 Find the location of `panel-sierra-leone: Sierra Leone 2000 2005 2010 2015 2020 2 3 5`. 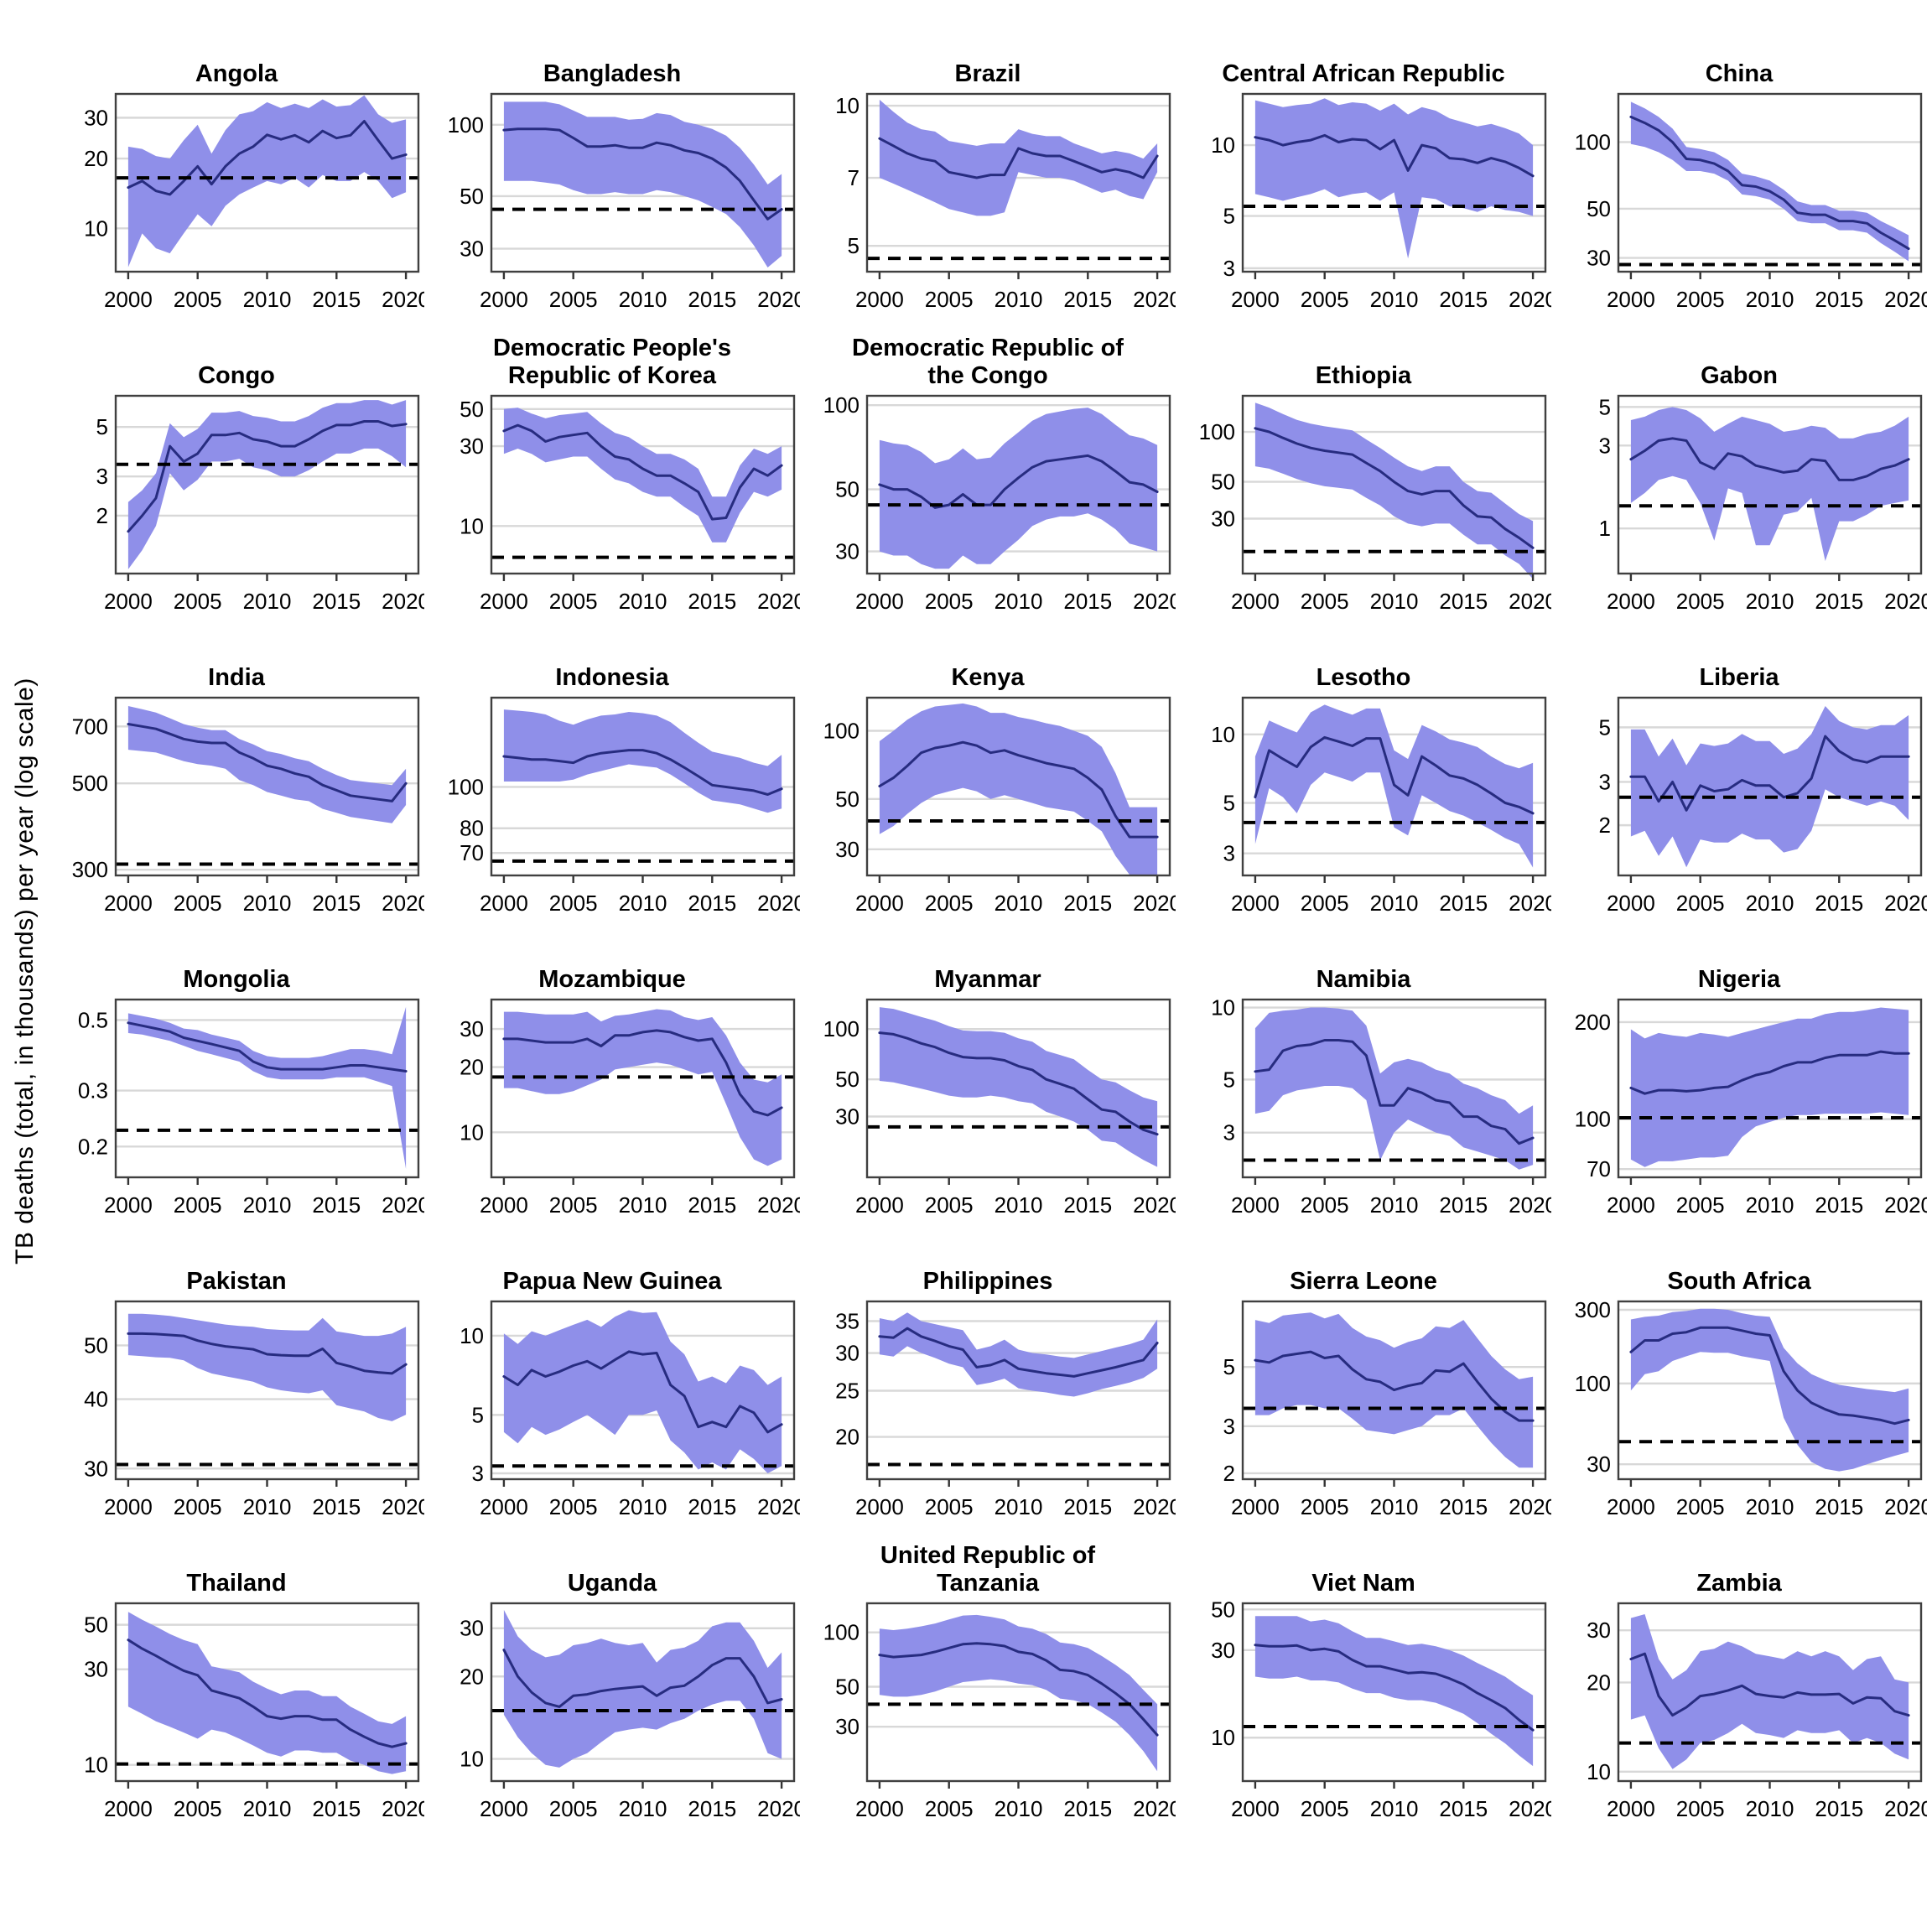

panel-sierra-leone: Sierra Leone 2000 2005 2010 2015 2020 2 3 5 is located at coordinates (1363, 1382).